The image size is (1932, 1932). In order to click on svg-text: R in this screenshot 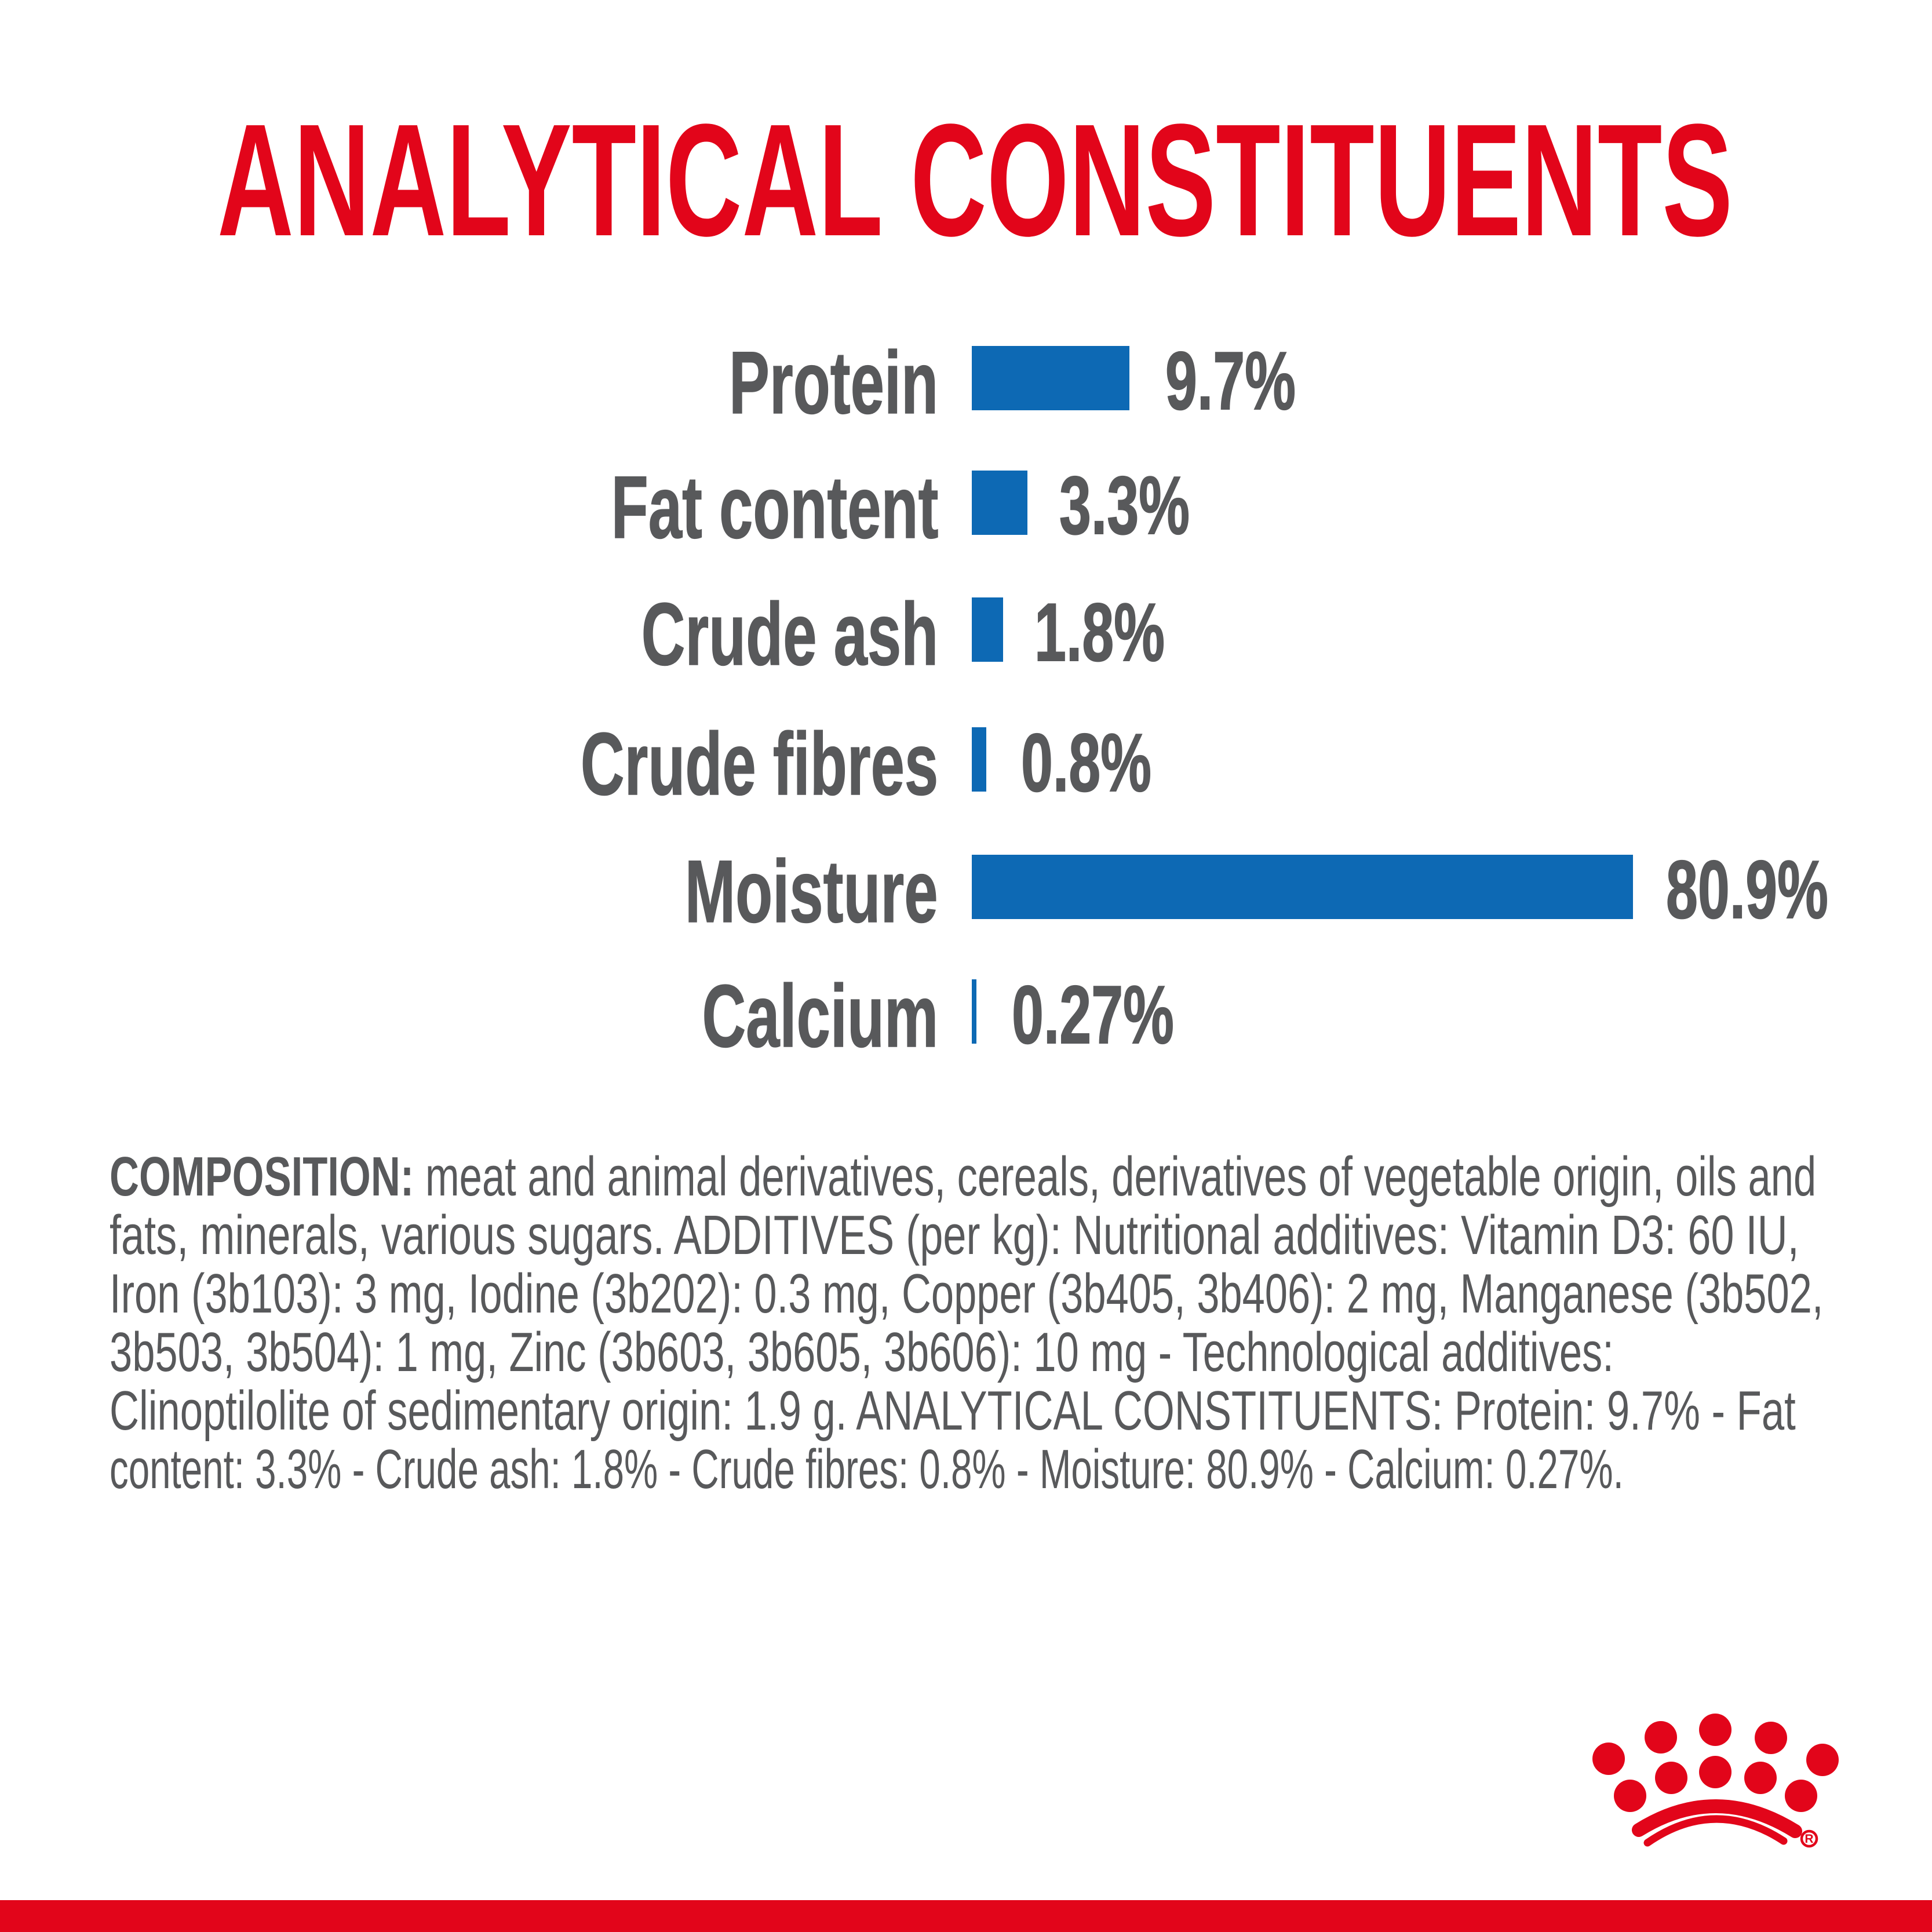, I will do `click(1809, 1839)`.